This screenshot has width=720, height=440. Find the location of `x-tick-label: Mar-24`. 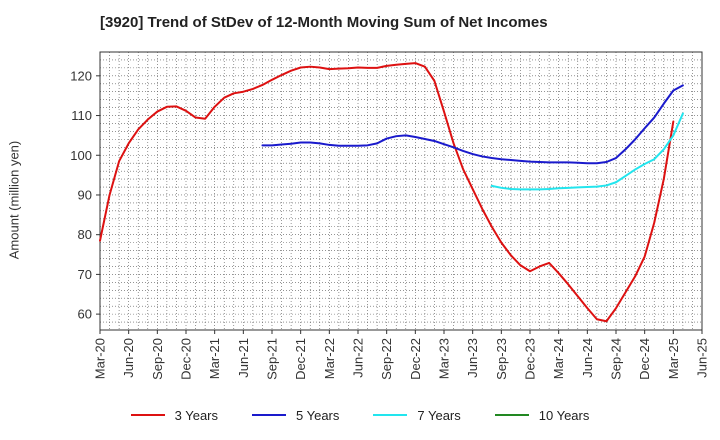

x-tick-label: Mar-24 is located at coordinates (558, 358).